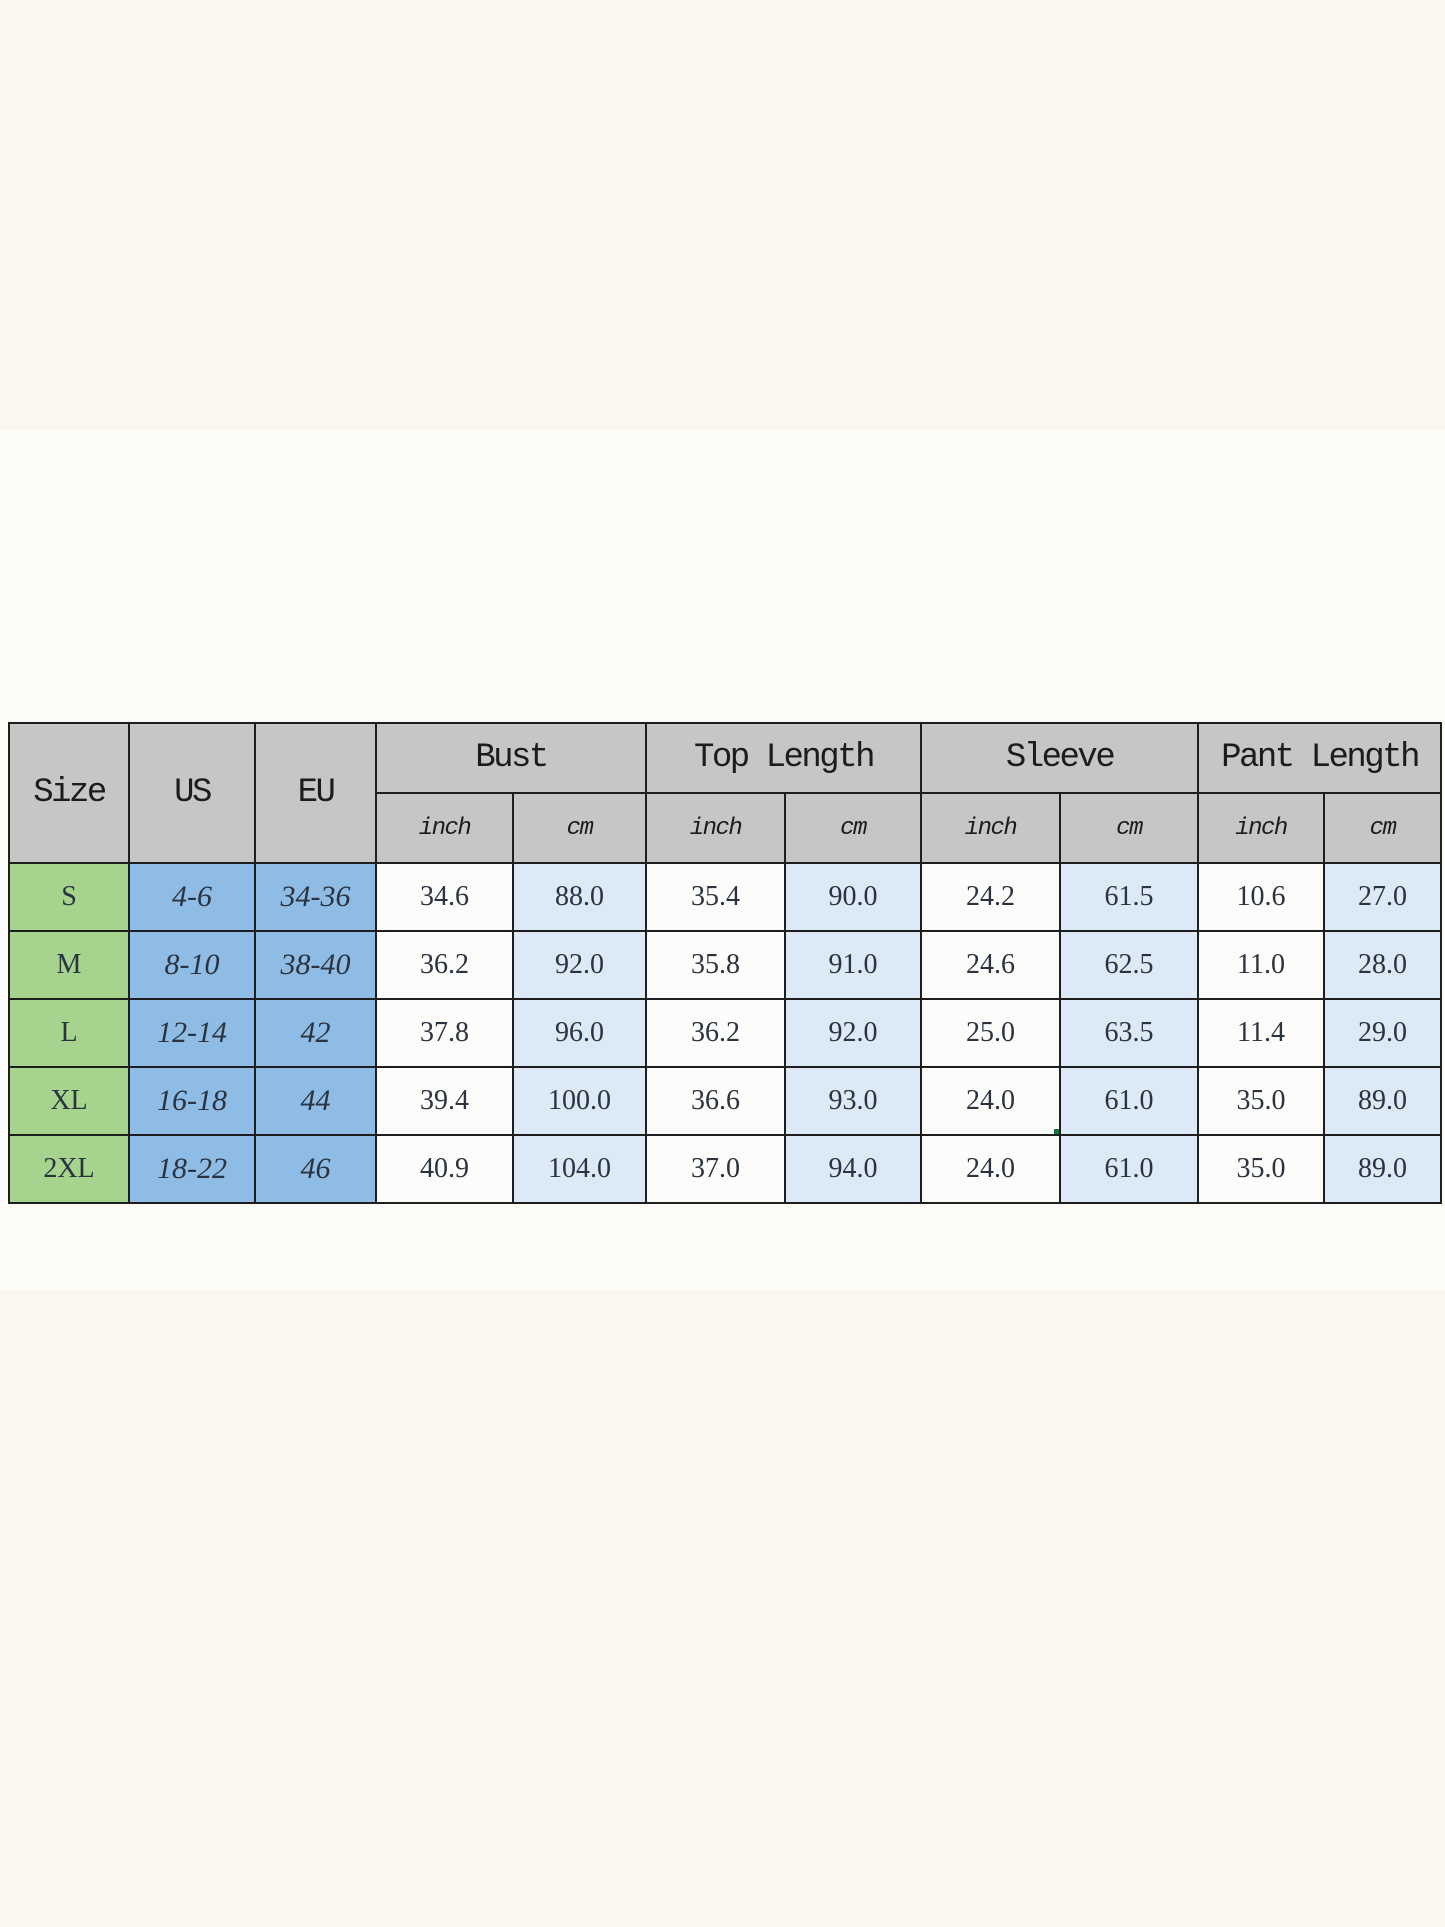 Image resolution: width=1445 pixels, height=1927 pixels. What do you see at coordinates (579, 1101) in the screenshot?
I see `bust-cm-cell: 100.0` at bounding box center [579, 1101].